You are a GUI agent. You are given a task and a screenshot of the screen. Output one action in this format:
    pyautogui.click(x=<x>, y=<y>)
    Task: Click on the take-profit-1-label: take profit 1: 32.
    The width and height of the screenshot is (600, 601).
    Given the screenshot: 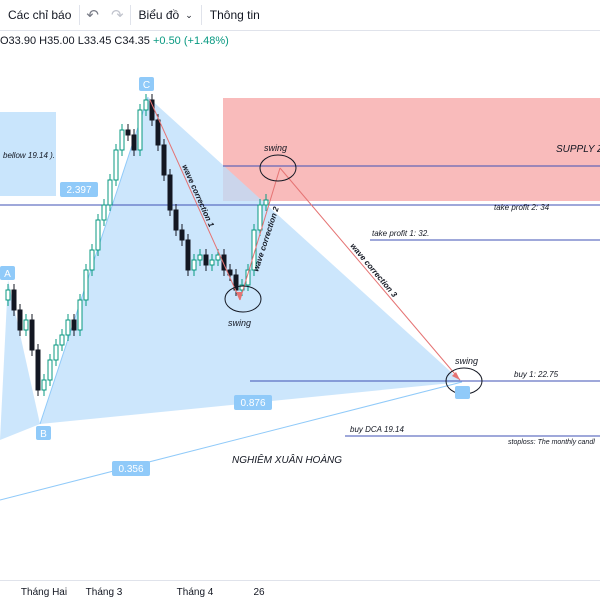 What is the action you would take?
    pyautogui.click(x=400, y=233)
    